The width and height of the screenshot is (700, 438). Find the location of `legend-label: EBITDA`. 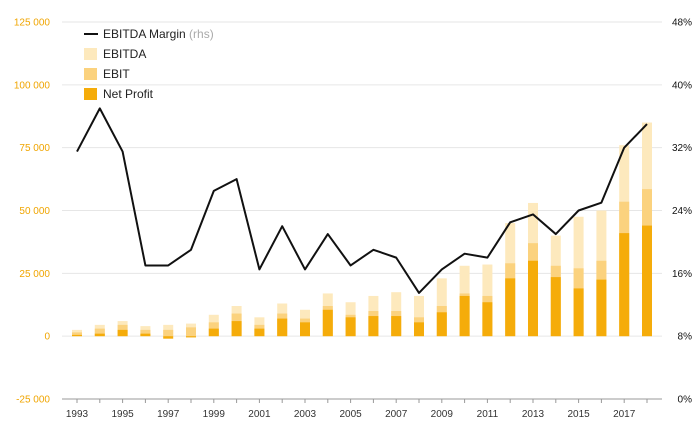

legend-label: EBITDA is located at coordinates (124, 54).